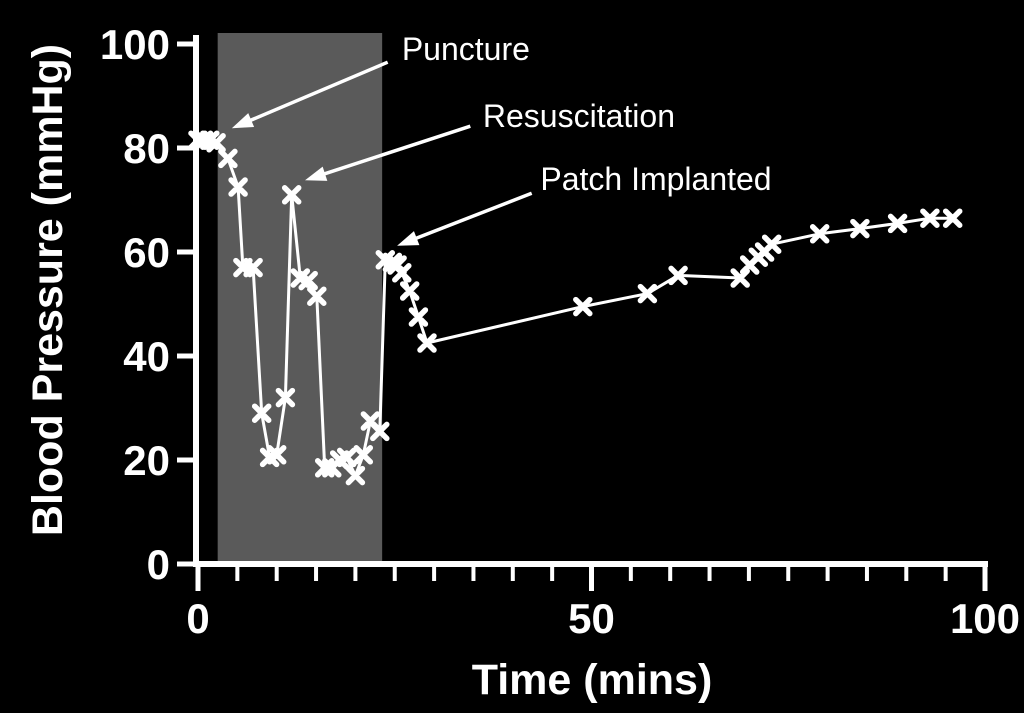  What do you see at coordinates (243, 121) in the screenshot?
I see `annotation-puncture-arrowhead-icon` at bounding box center [243, 121].